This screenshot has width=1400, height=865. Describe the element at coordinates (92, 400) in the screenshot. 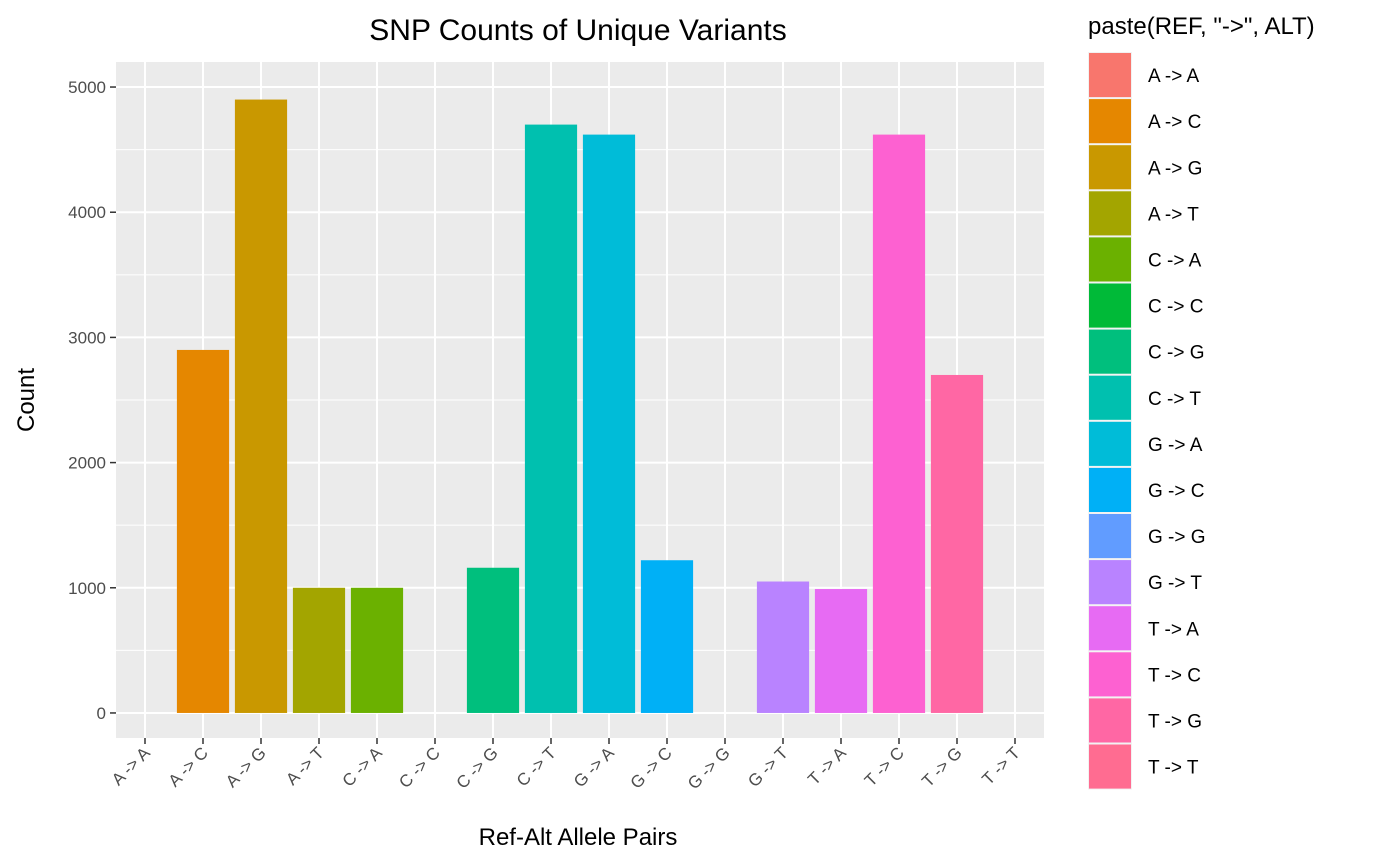

I see `y-axis: 0 1000 2000 3000 4000 5000` at that location.